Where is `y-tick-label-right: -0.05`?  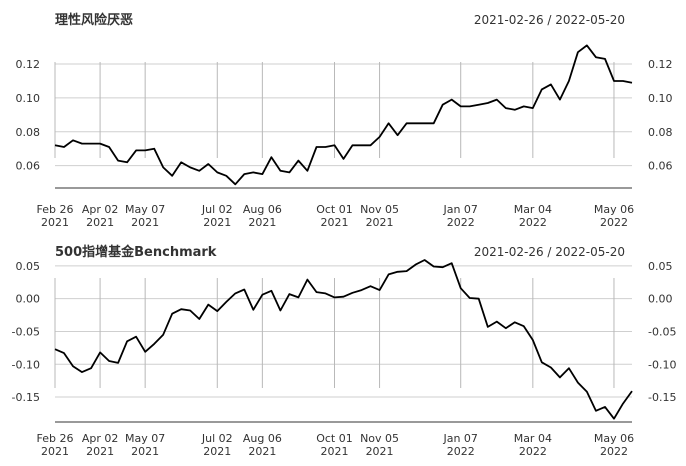 y-tick-label-right: -0.05 is located at coordinates (662, 331).